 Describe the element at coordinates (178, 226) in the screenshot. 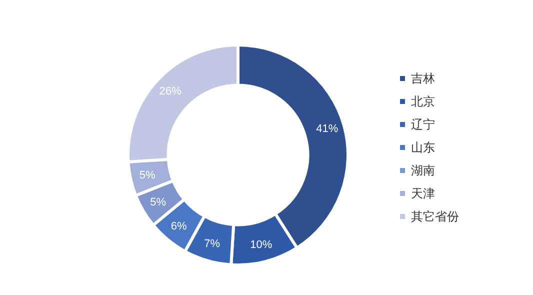

I see `data-label: 6%` at that location.